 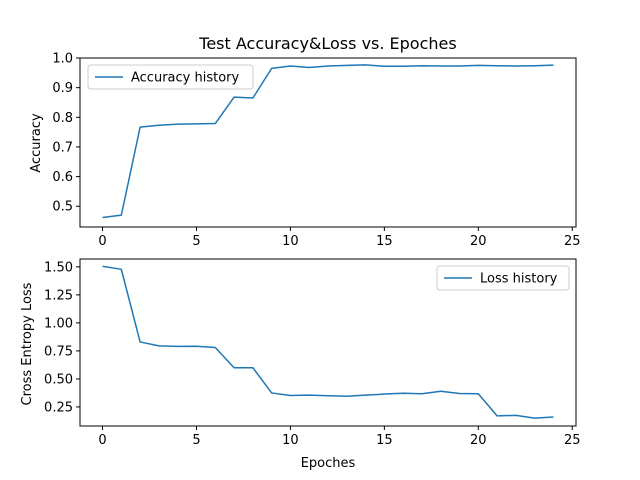 What do you see at coordinates (62, 118) in the screenshot?
I see `y-tick-label: 0.8` at bounding box center [62, 118].